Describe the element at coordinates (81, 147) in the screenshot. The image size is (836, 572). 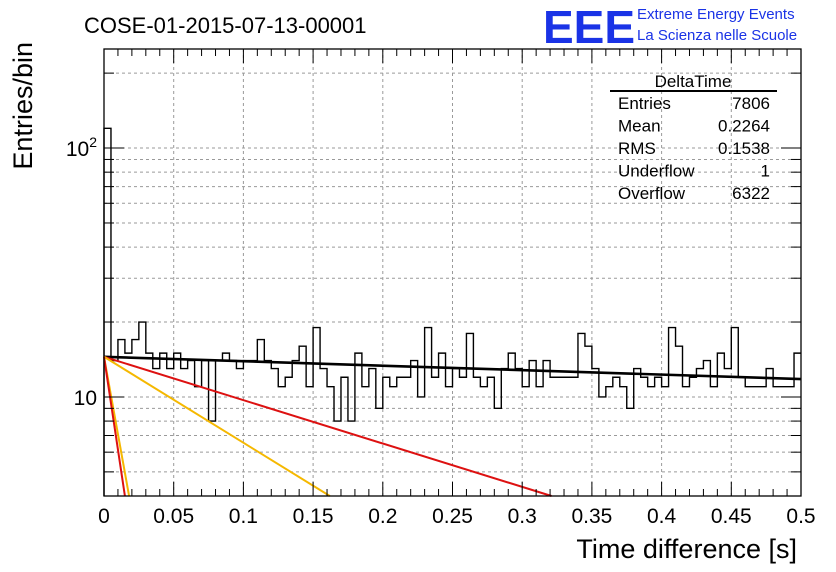
I see `y-tick-label: 102` at that location.